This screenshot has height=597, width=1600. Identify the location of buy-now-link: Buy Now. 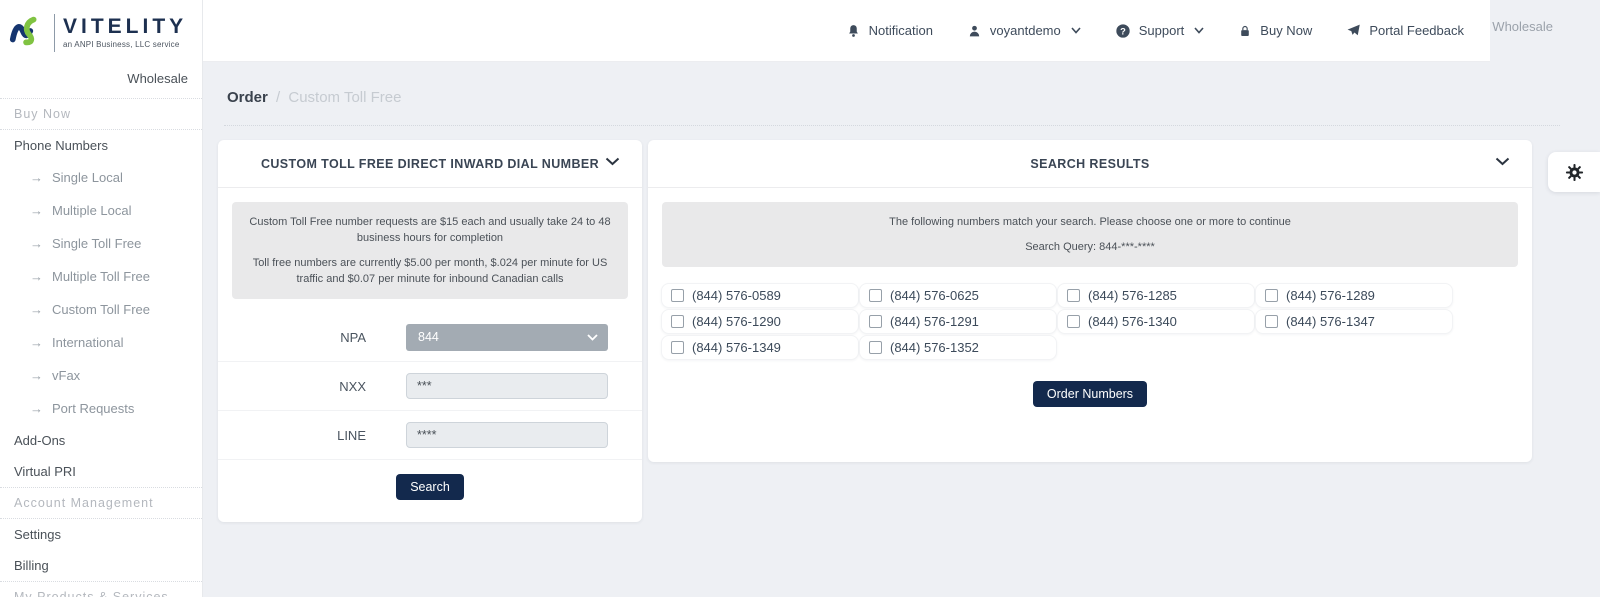
(1275, 31).